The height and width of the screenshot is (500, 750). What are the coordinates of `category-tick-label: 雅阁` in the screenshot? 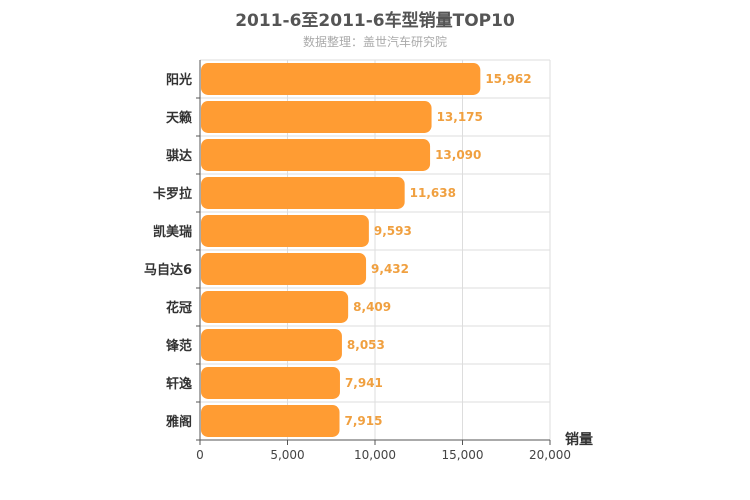 It's located at (179, 422).